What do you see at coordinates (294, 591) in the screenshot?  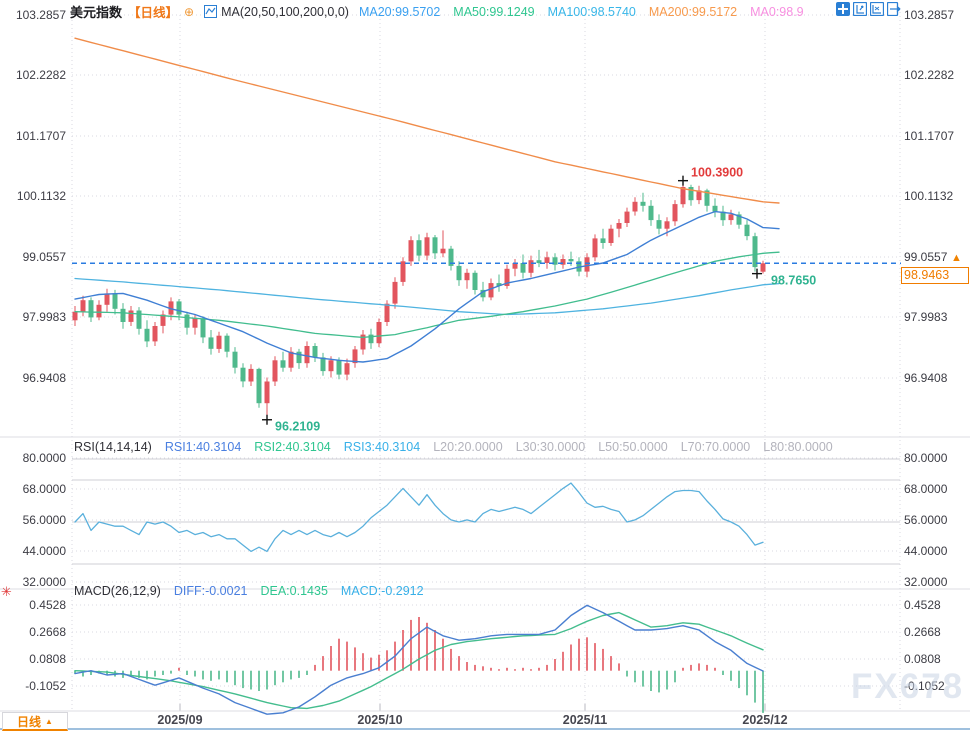 I see `macd-value-label: DEA:0.1435` at bounding box center [294, 591].